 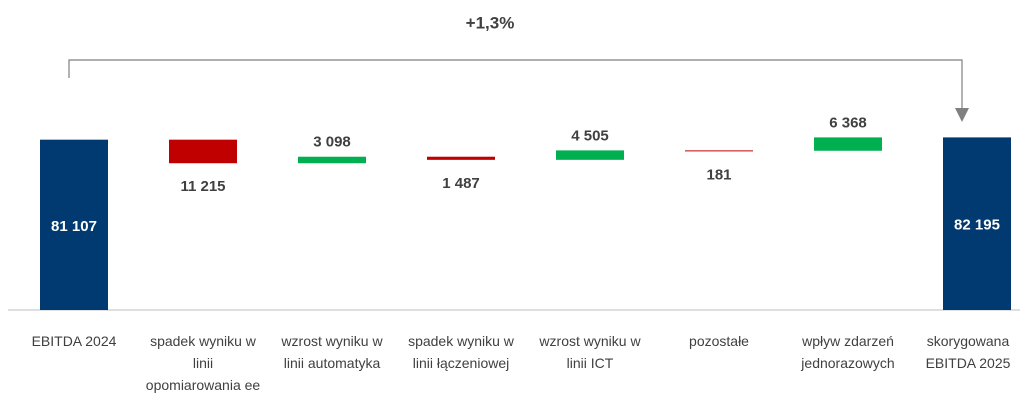 I want to click on value-label: 81 107, so click(x=74, y=226).